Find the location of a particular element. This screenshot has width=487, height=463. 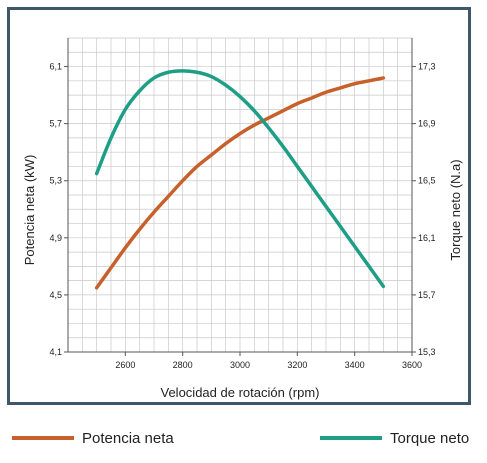

y-tick-label: 4,1 is located at coordinates (55, 352).